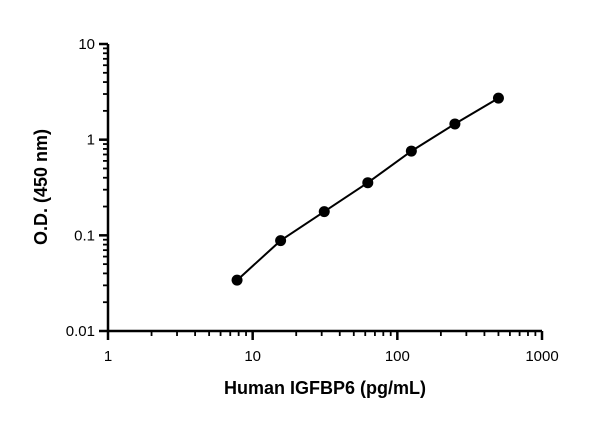  Describe the element at coordinates (84, 235) in the screenshot. I see `y-tick-label: 0.1` at that location.